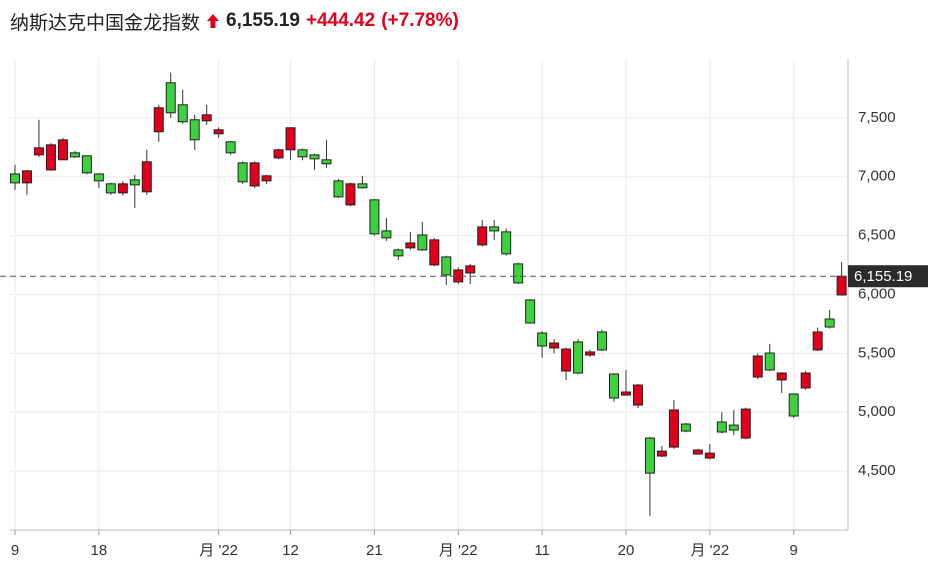 The image size is (937, 569). I want to click on y-tick-label: 7,000, so click(877, 176).